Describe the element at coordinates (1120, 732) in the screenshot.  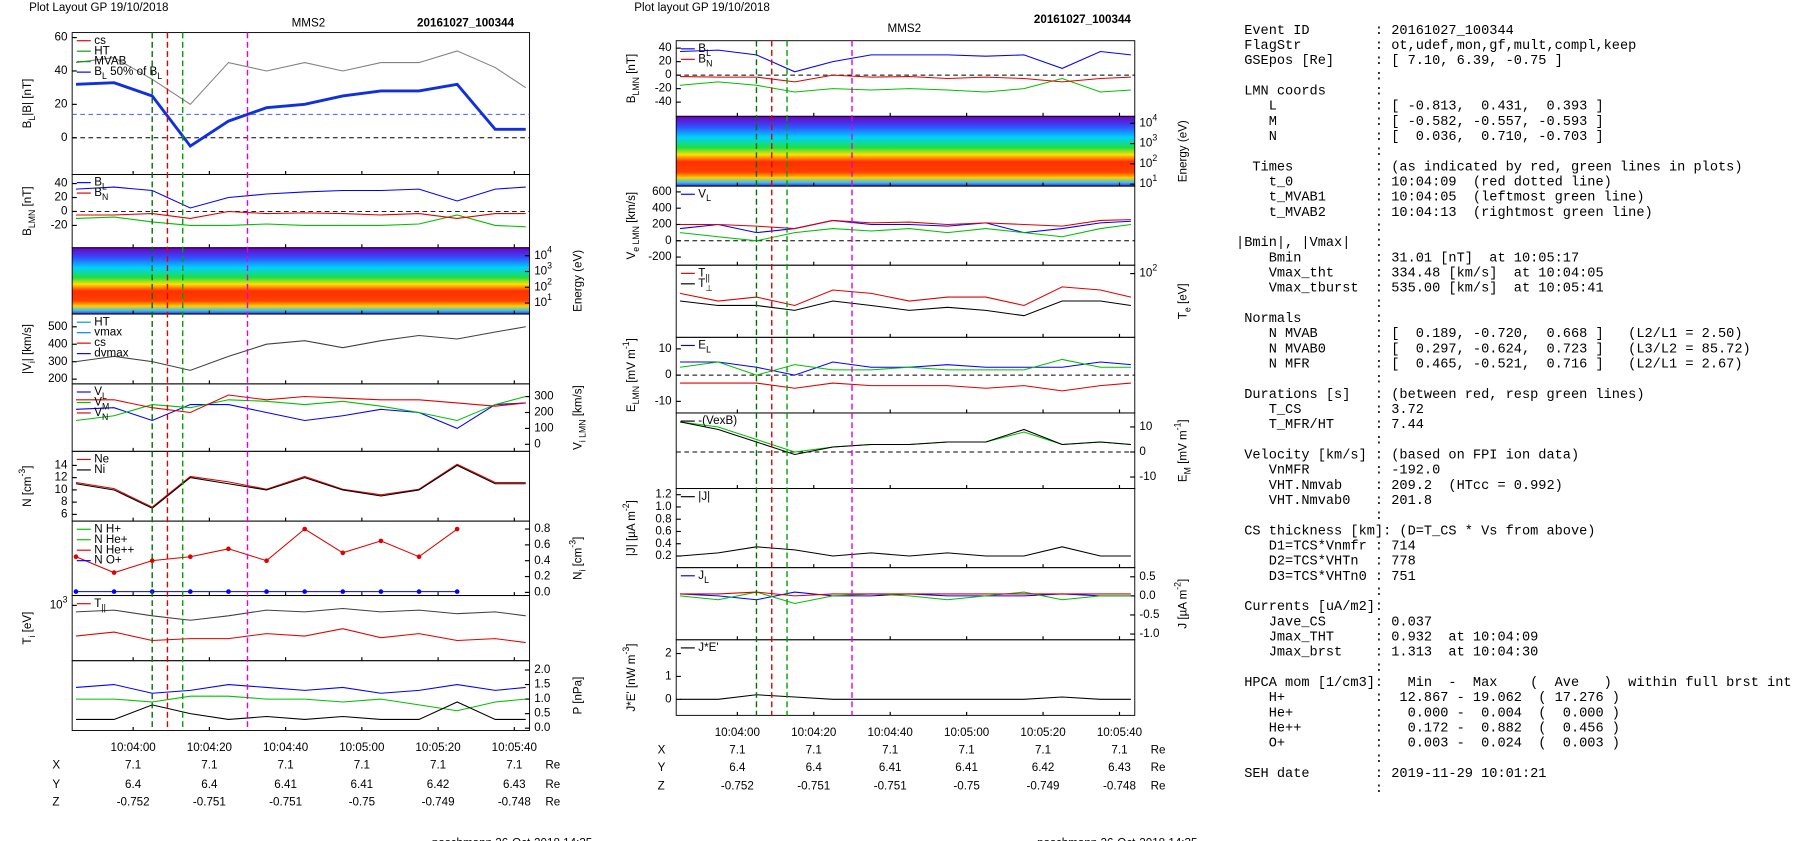
I see `x-tick-label: 10:05:40` at that location.